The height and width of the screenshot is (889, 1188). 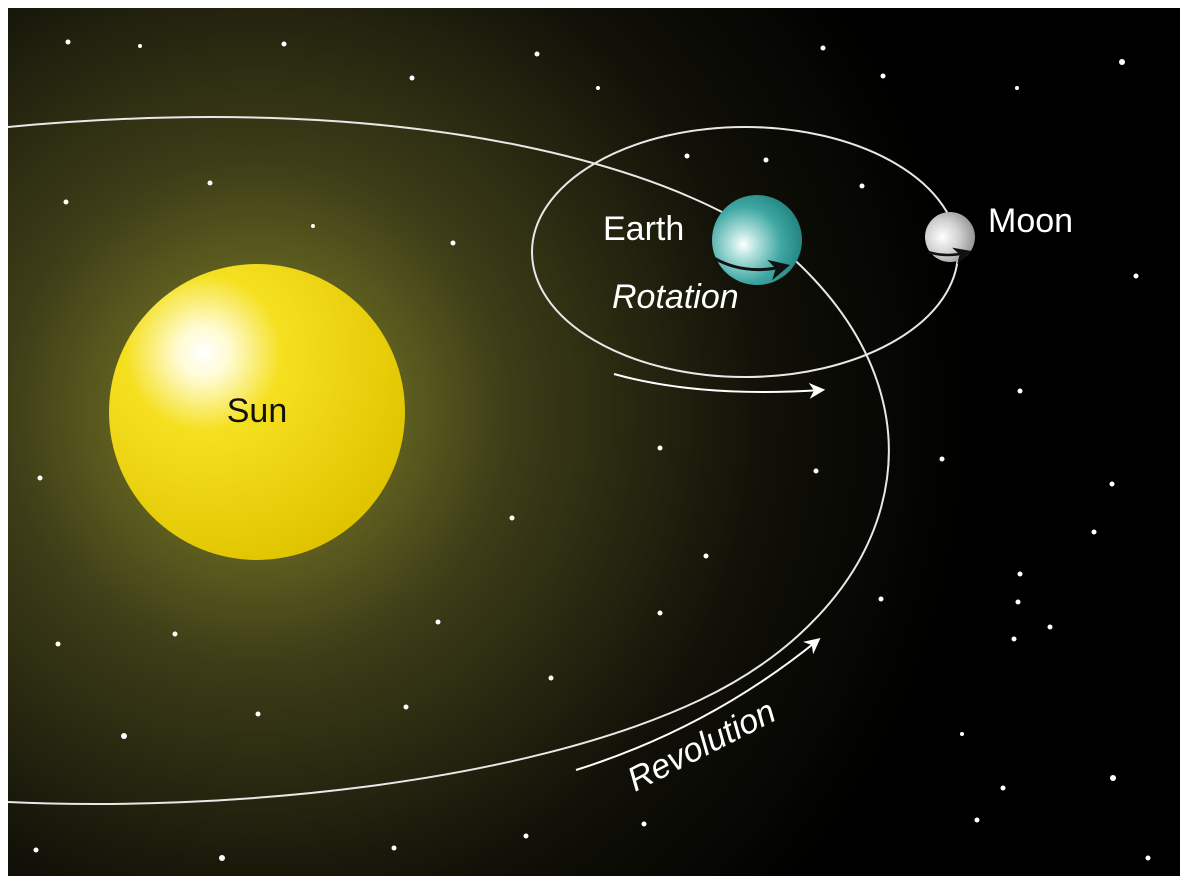 I want to click on rotation-arrow, so click(x=752, y=268).